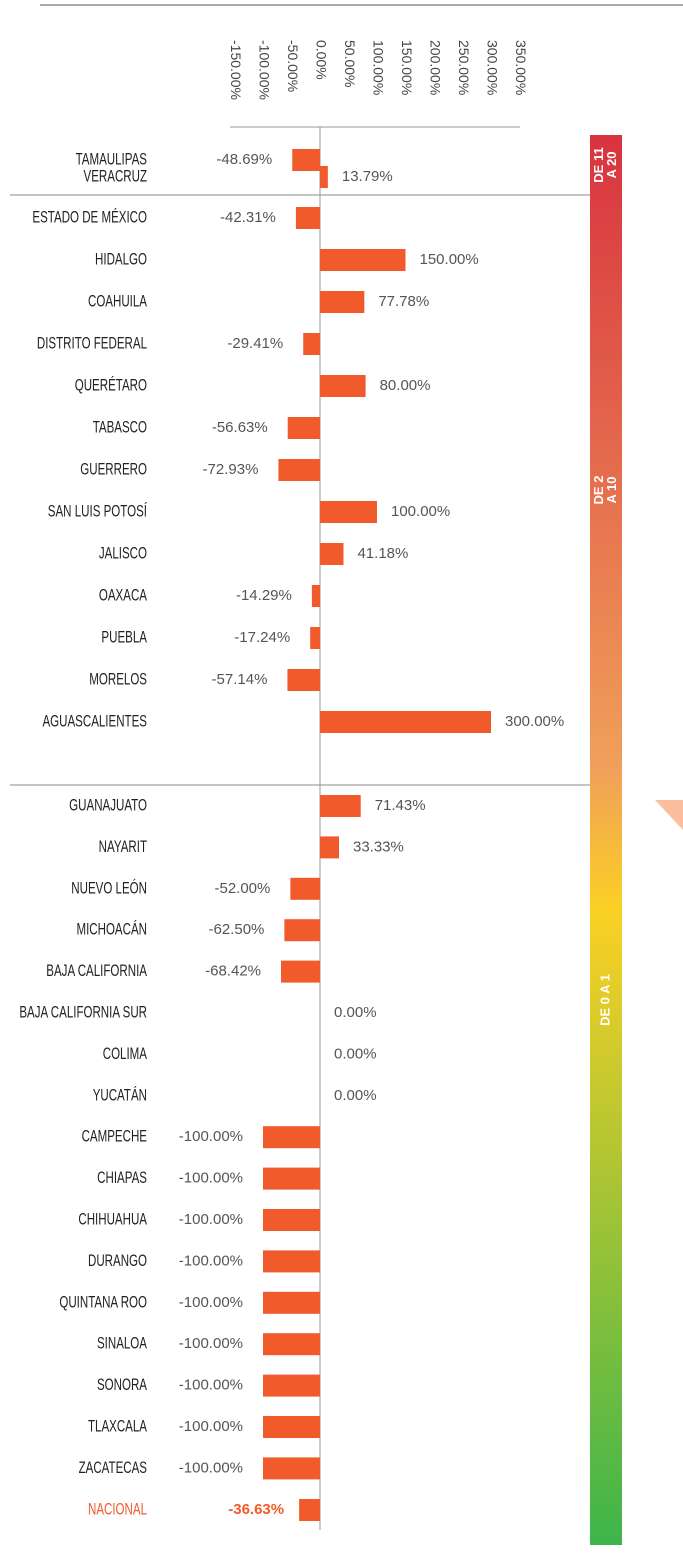 This screenshot has height=1555, width=683. Describe the element at coordinates (92, 343) in the screenshot. I see `category-label: DISTRITO FEDERAL` at that location.